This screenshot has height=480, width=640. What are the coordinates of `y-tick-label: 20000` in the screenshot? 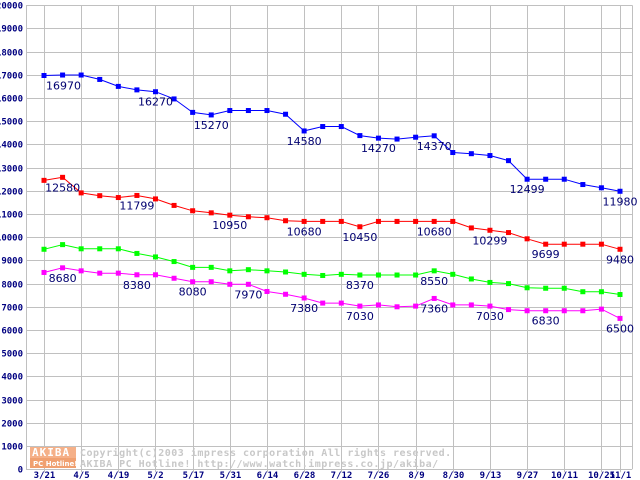 It's located at (11, 7).